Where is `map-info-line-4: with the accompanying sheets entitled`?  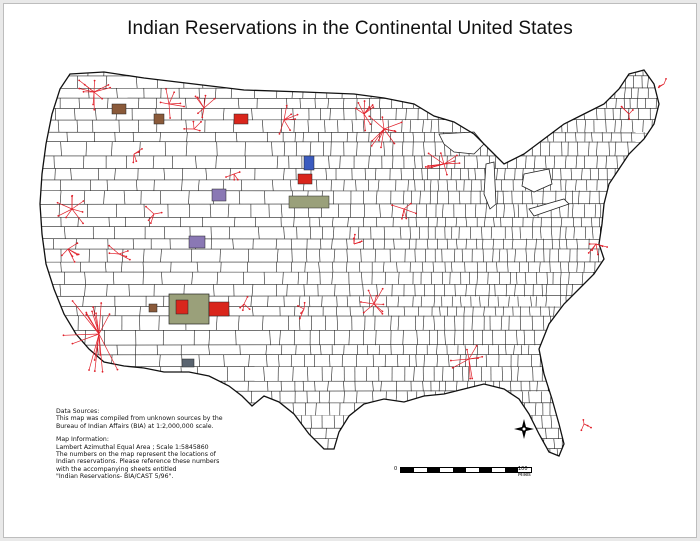 map-info-line-4: with the accompanying sheets entitled is located at coordinates (116, 469).